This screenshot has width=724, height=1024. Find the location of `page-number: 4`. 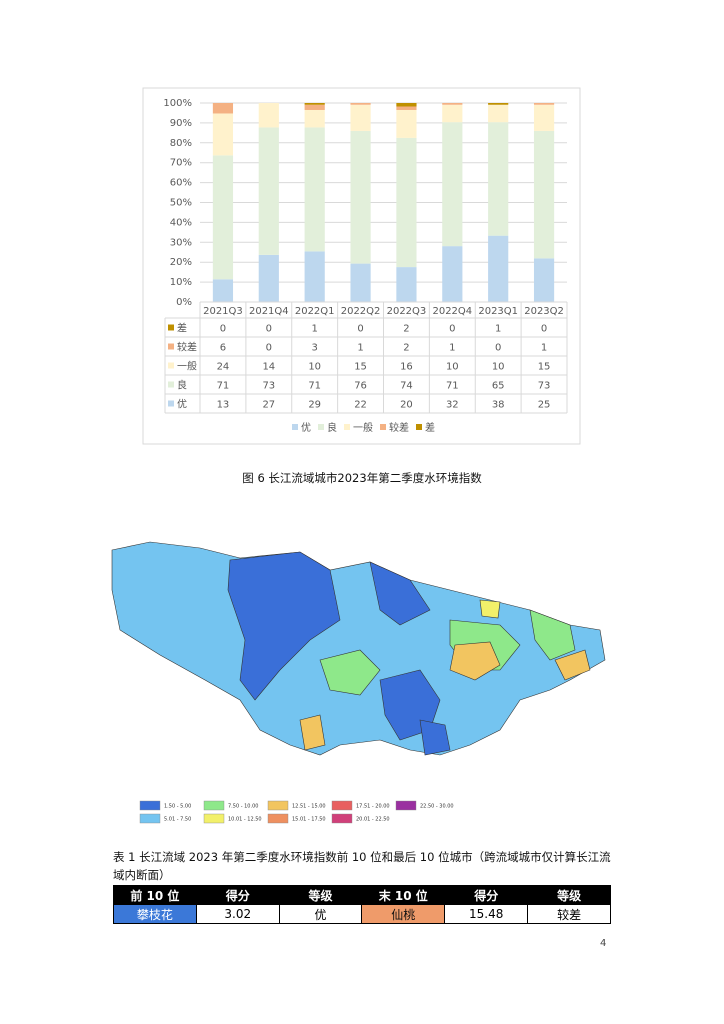

page-number: 4 is located at coordinates (603, 943).